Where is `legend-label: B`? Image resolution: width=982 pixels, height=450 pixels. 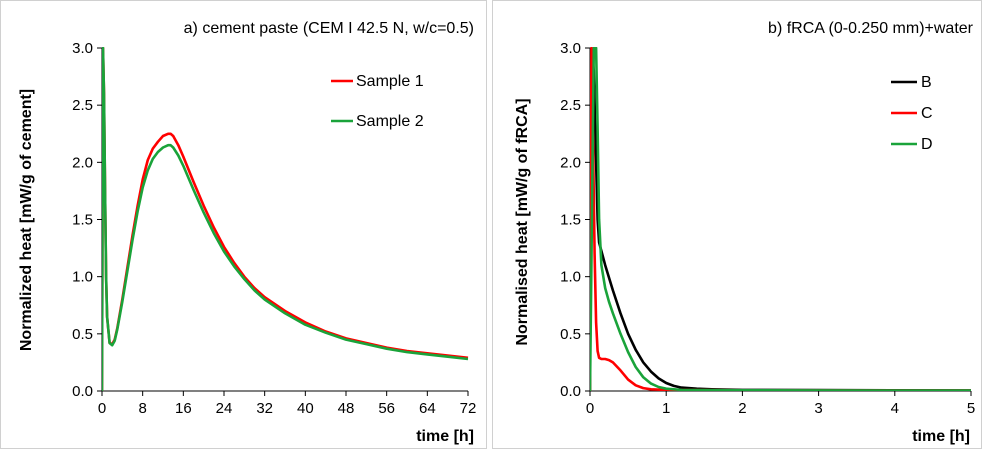
legend-label: B is located at coordinates (926, 82).